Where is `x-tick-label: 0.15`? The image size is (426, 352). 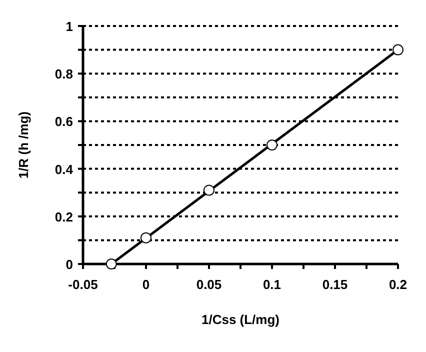
x-tick-label: 0.15 is located at coordinates (335, 284).